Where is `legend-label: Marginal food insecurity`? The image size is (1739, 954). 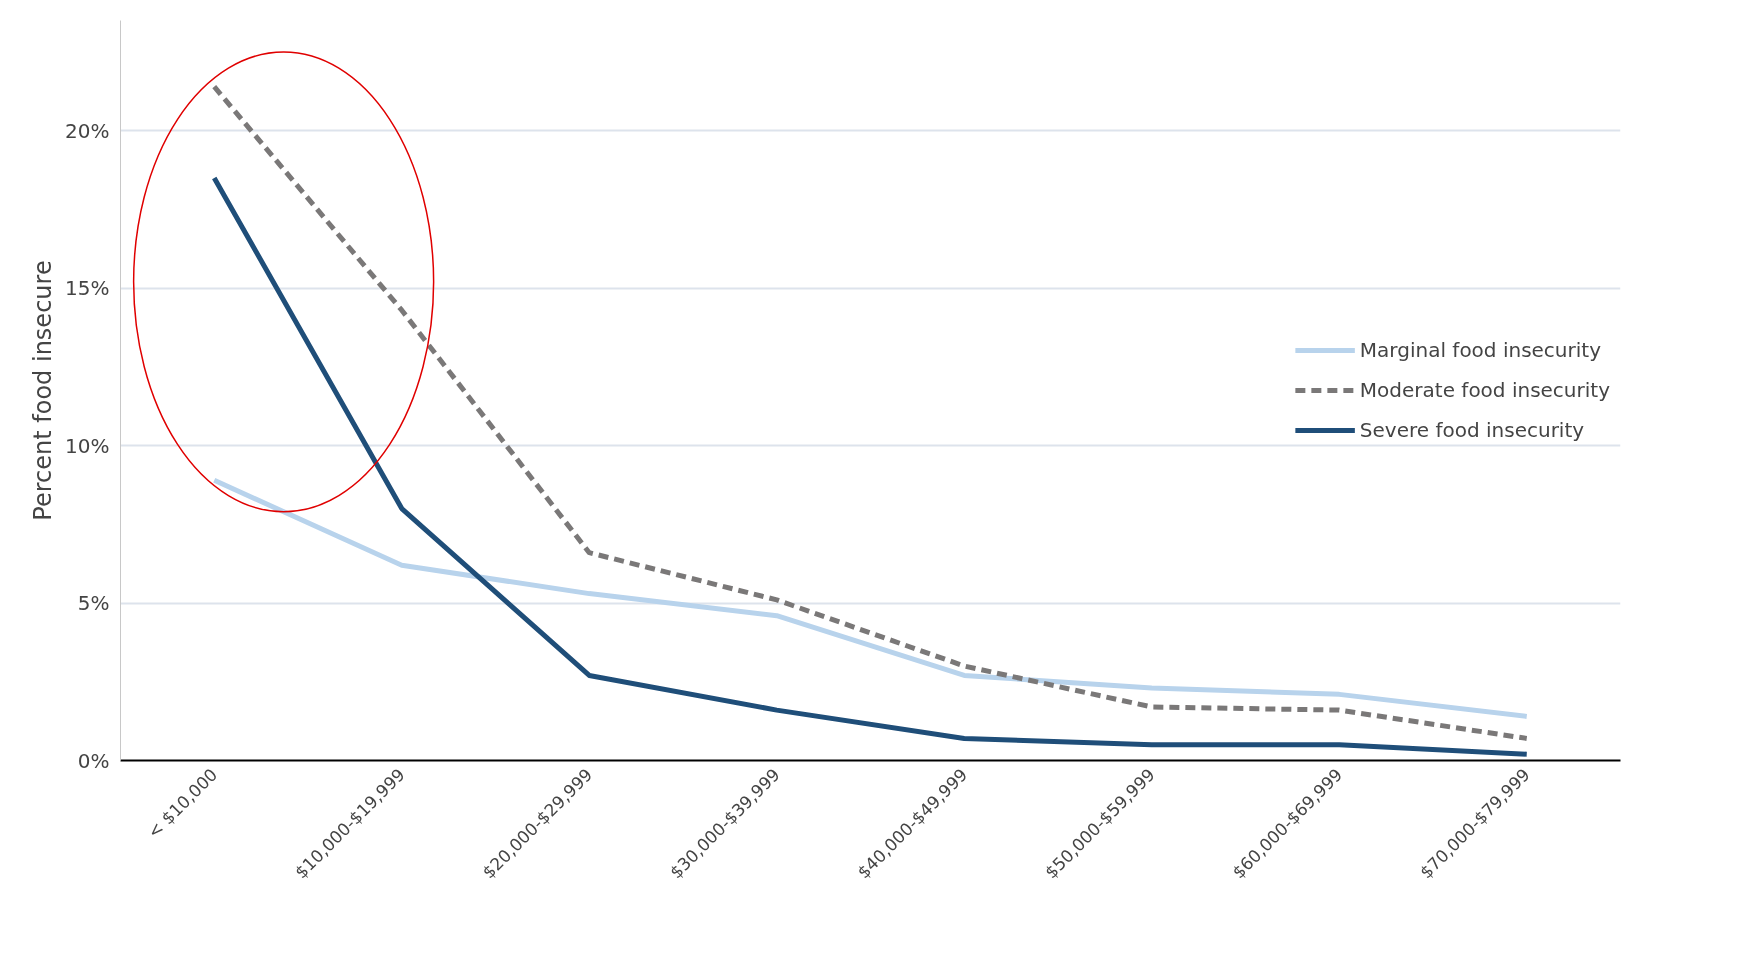 legend-label: Marginal food insecurity is located at coordinates (1480, 350).